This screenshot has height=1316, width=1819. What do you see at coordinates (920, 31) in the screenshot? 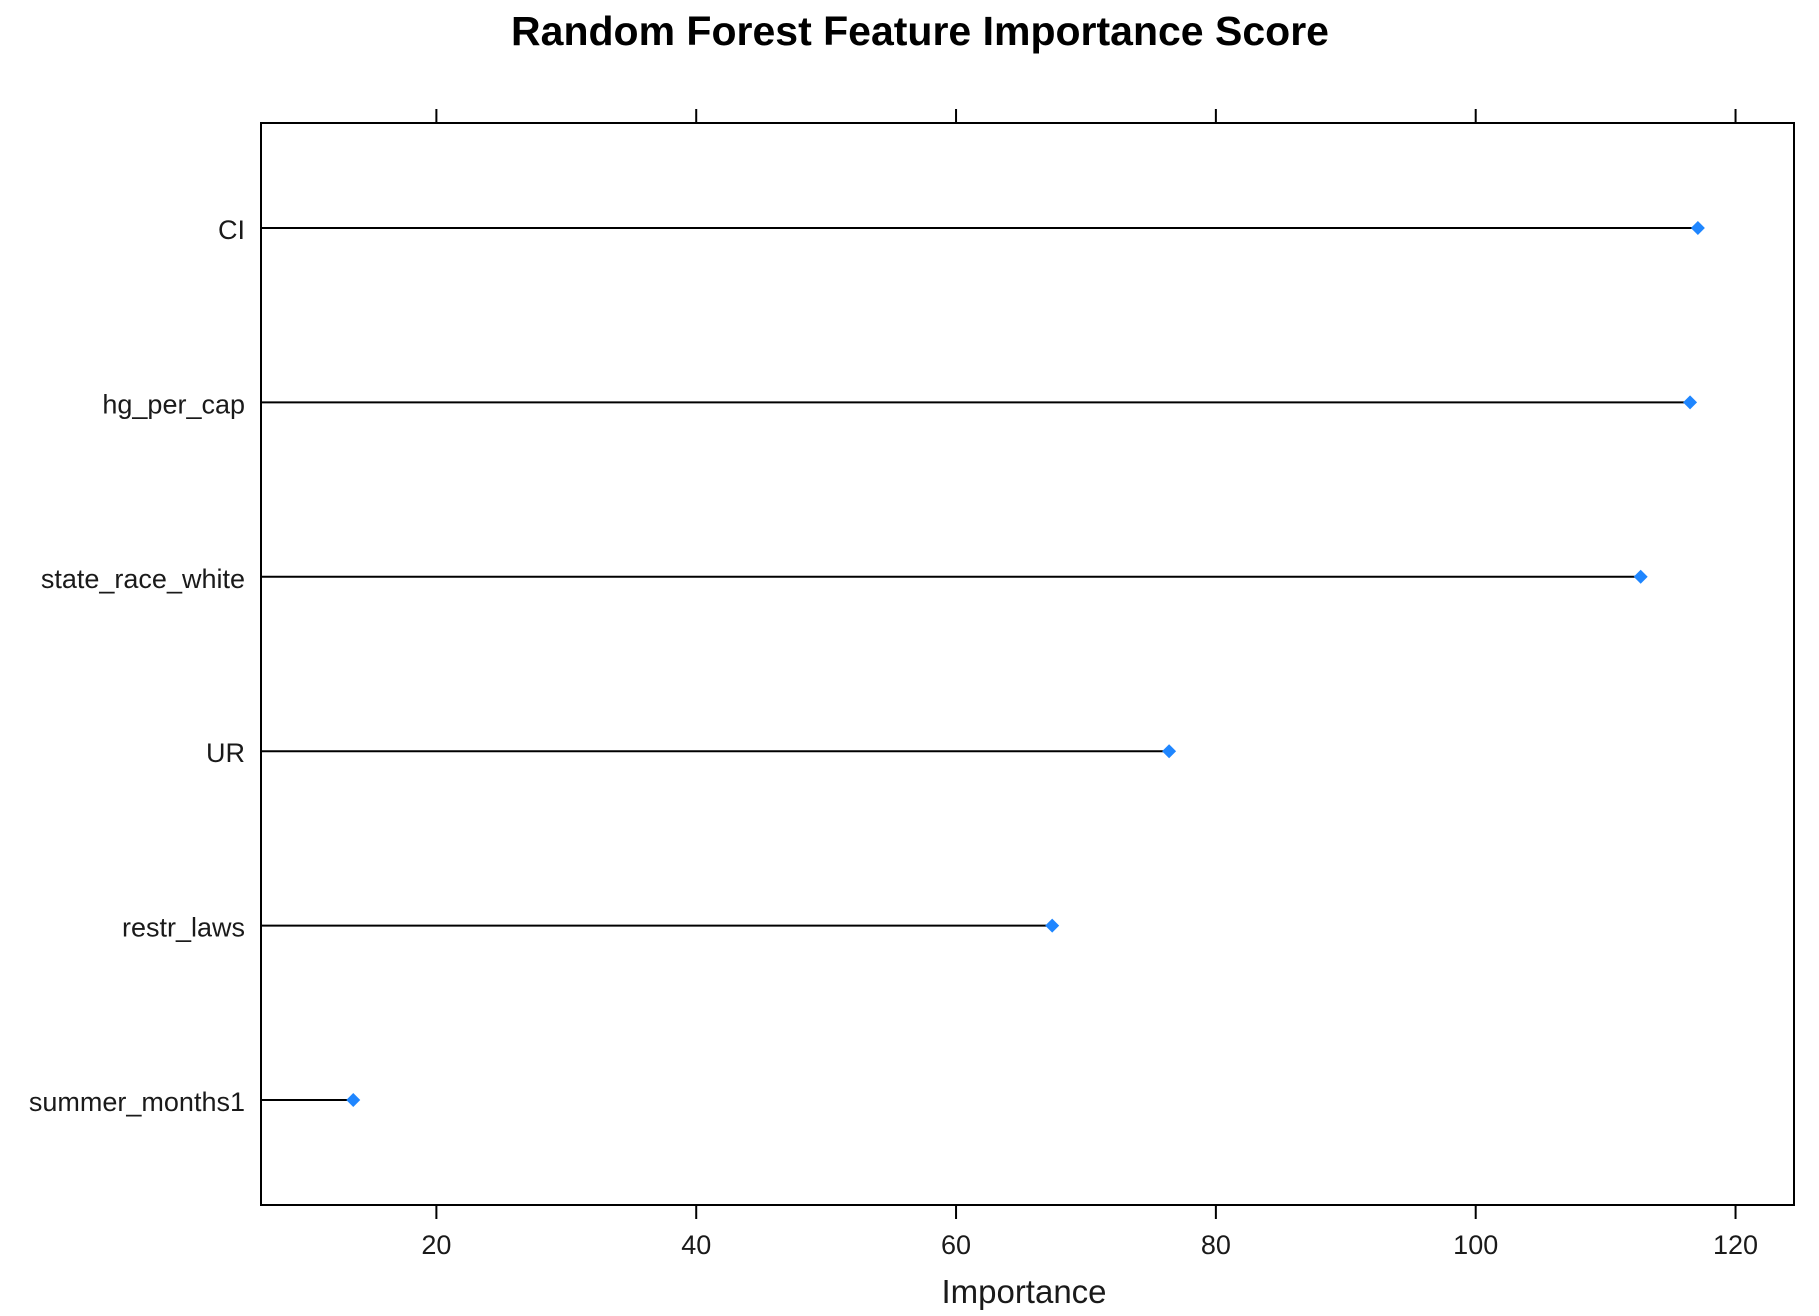
I see `chart-title: Random Forest Feature Importance Score` at bounding box center [920, 31].